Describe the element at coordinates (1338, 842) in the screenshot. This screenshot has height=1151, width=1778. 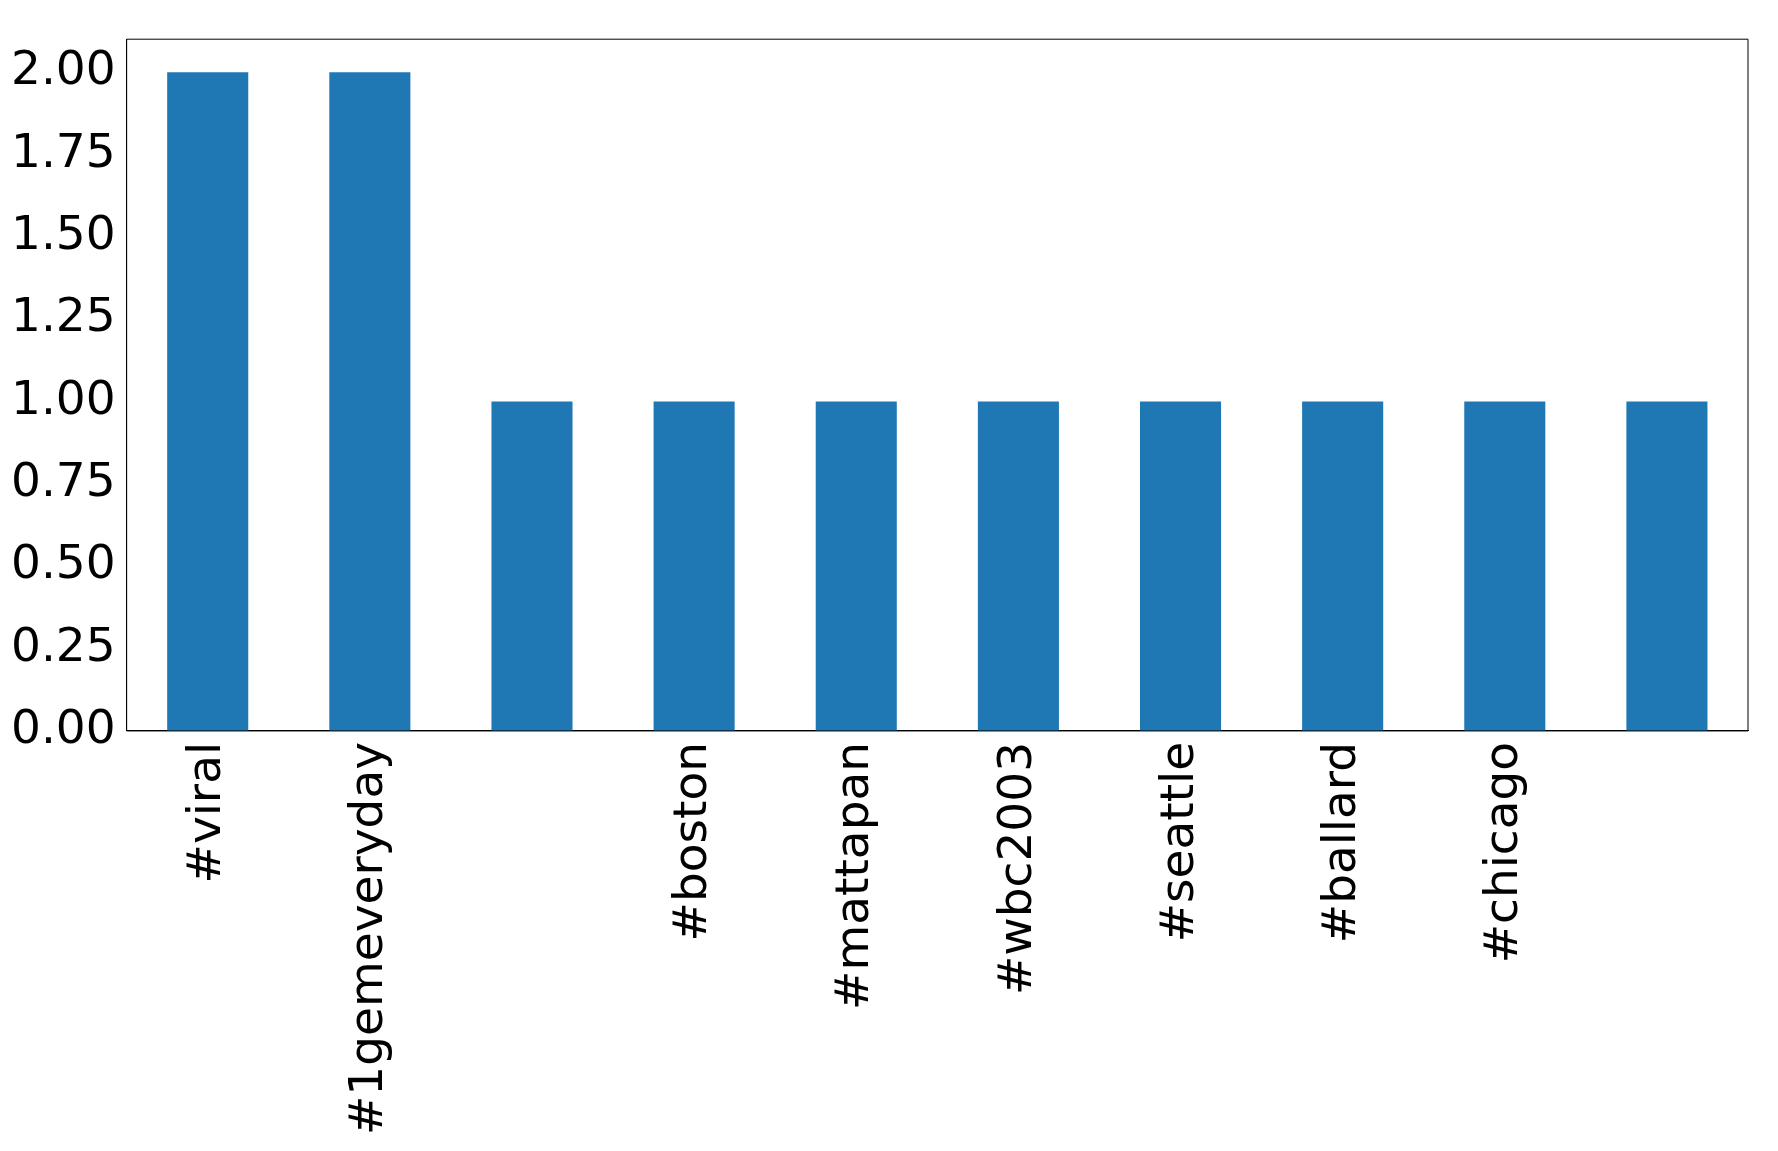
I see `x-tick-label: #ballard` at that location.